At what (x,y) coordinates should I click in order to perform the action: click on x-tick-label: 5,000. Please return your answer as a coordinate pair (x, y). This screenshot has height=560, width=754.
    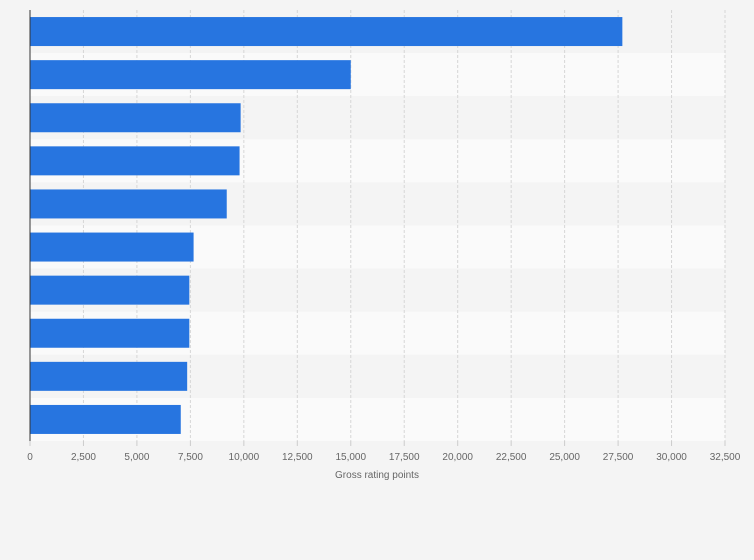
    Looking at the image, I should click on (136, 457).